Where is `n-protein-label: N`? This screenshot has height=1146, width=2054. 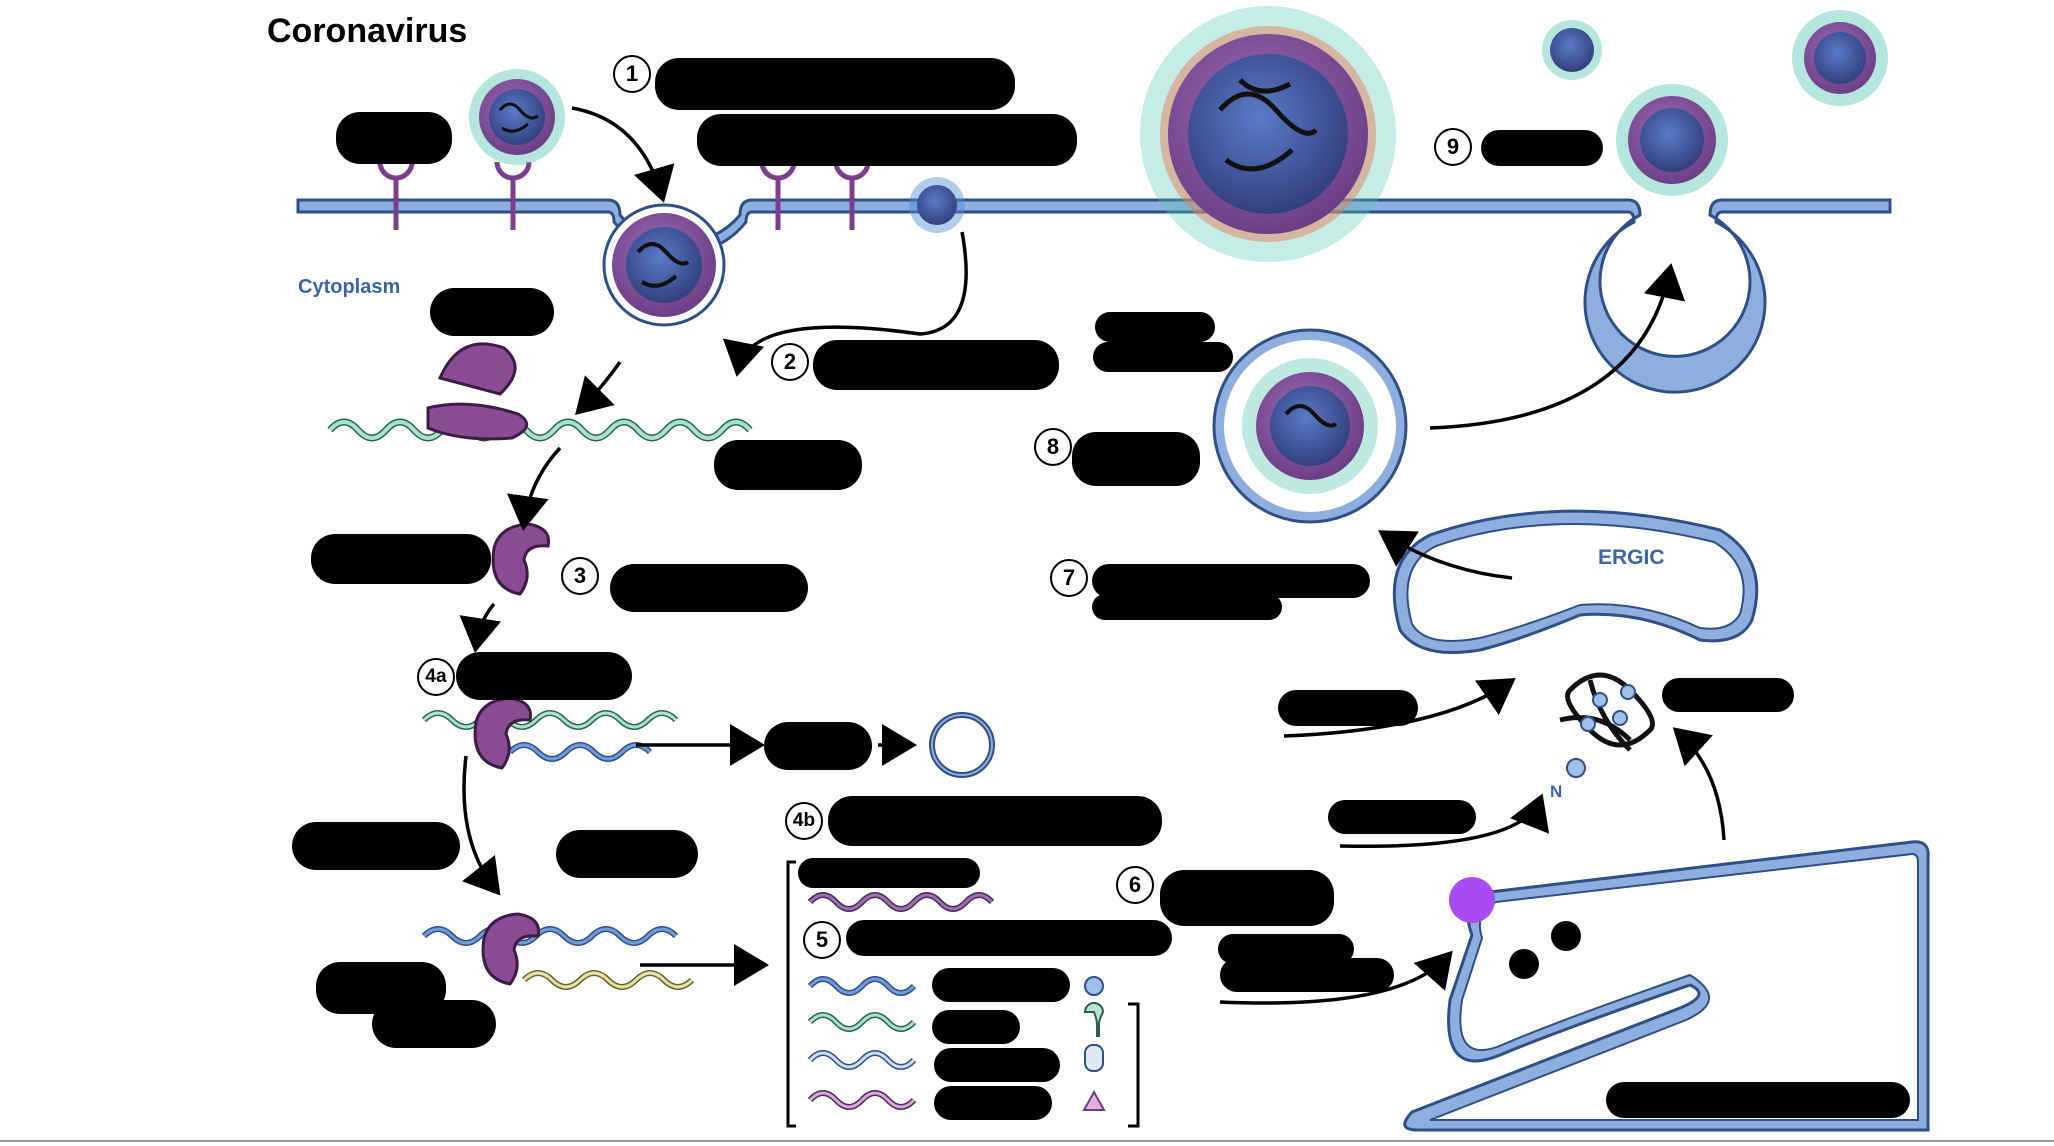 n-protein-label: N is located at coordinates (1556, 791).